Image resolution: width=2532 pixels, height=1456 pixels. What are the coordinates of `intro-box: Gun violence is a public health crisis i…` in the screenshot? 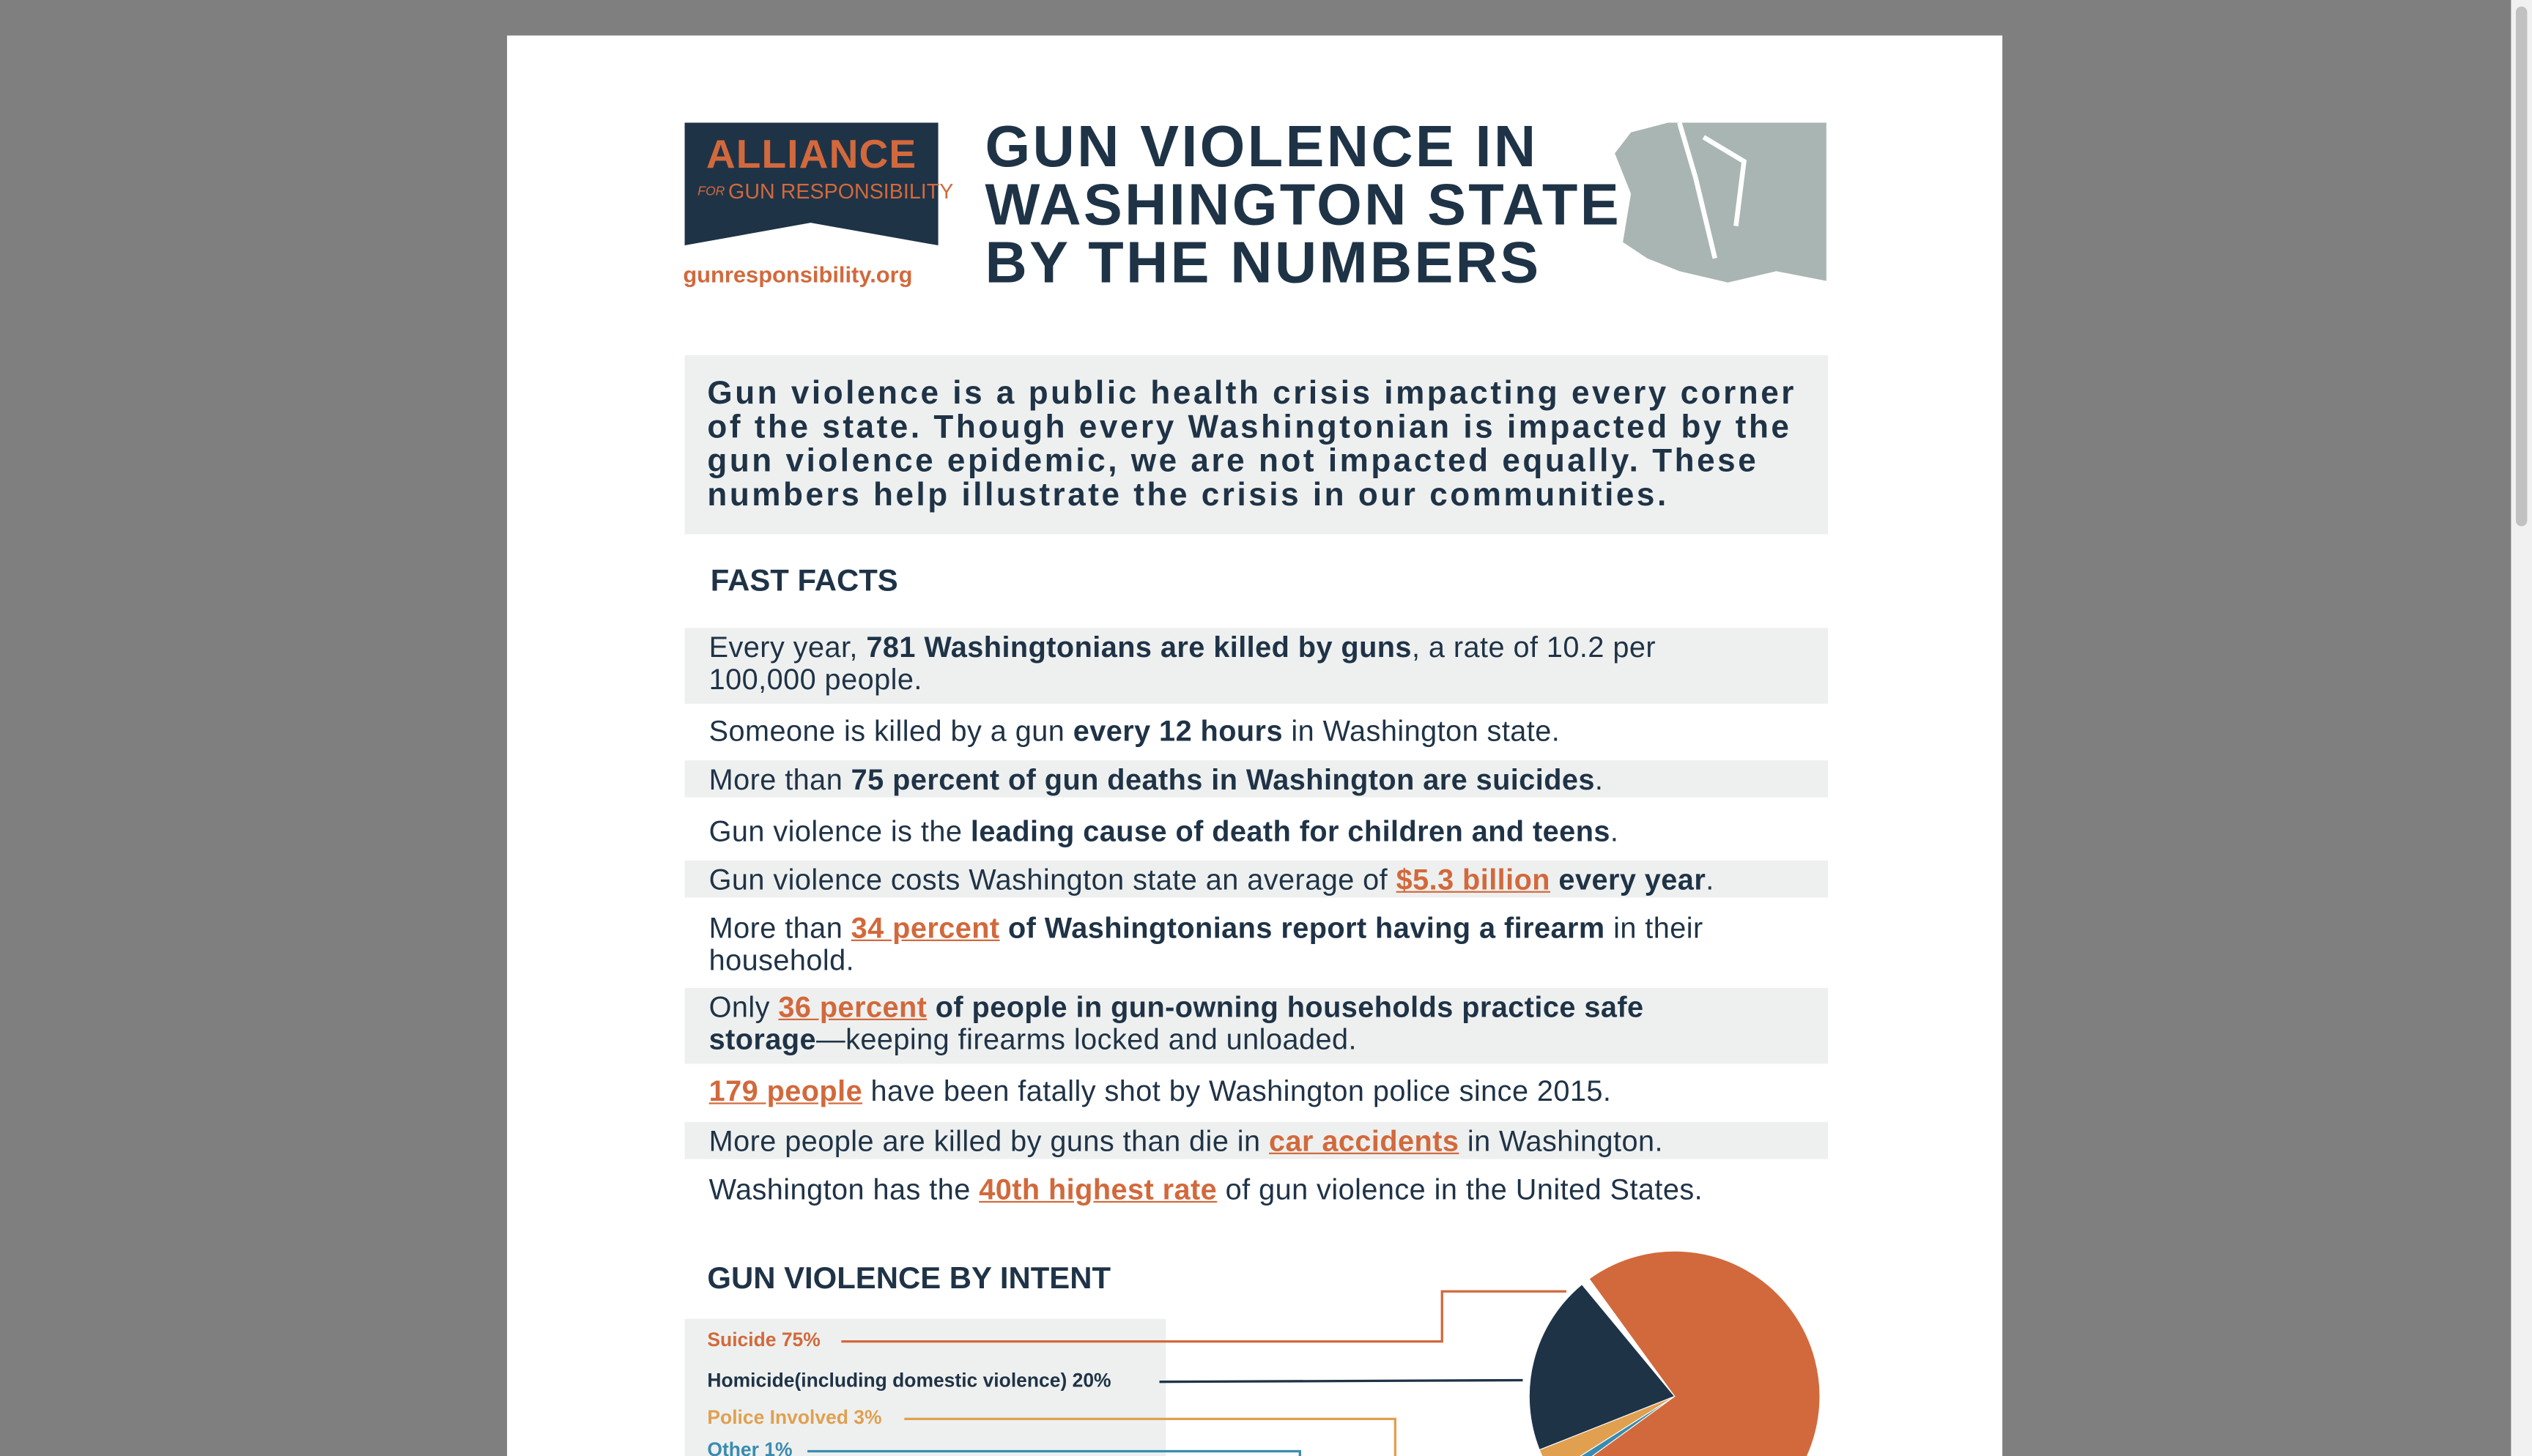 It's located at (1256, 444).